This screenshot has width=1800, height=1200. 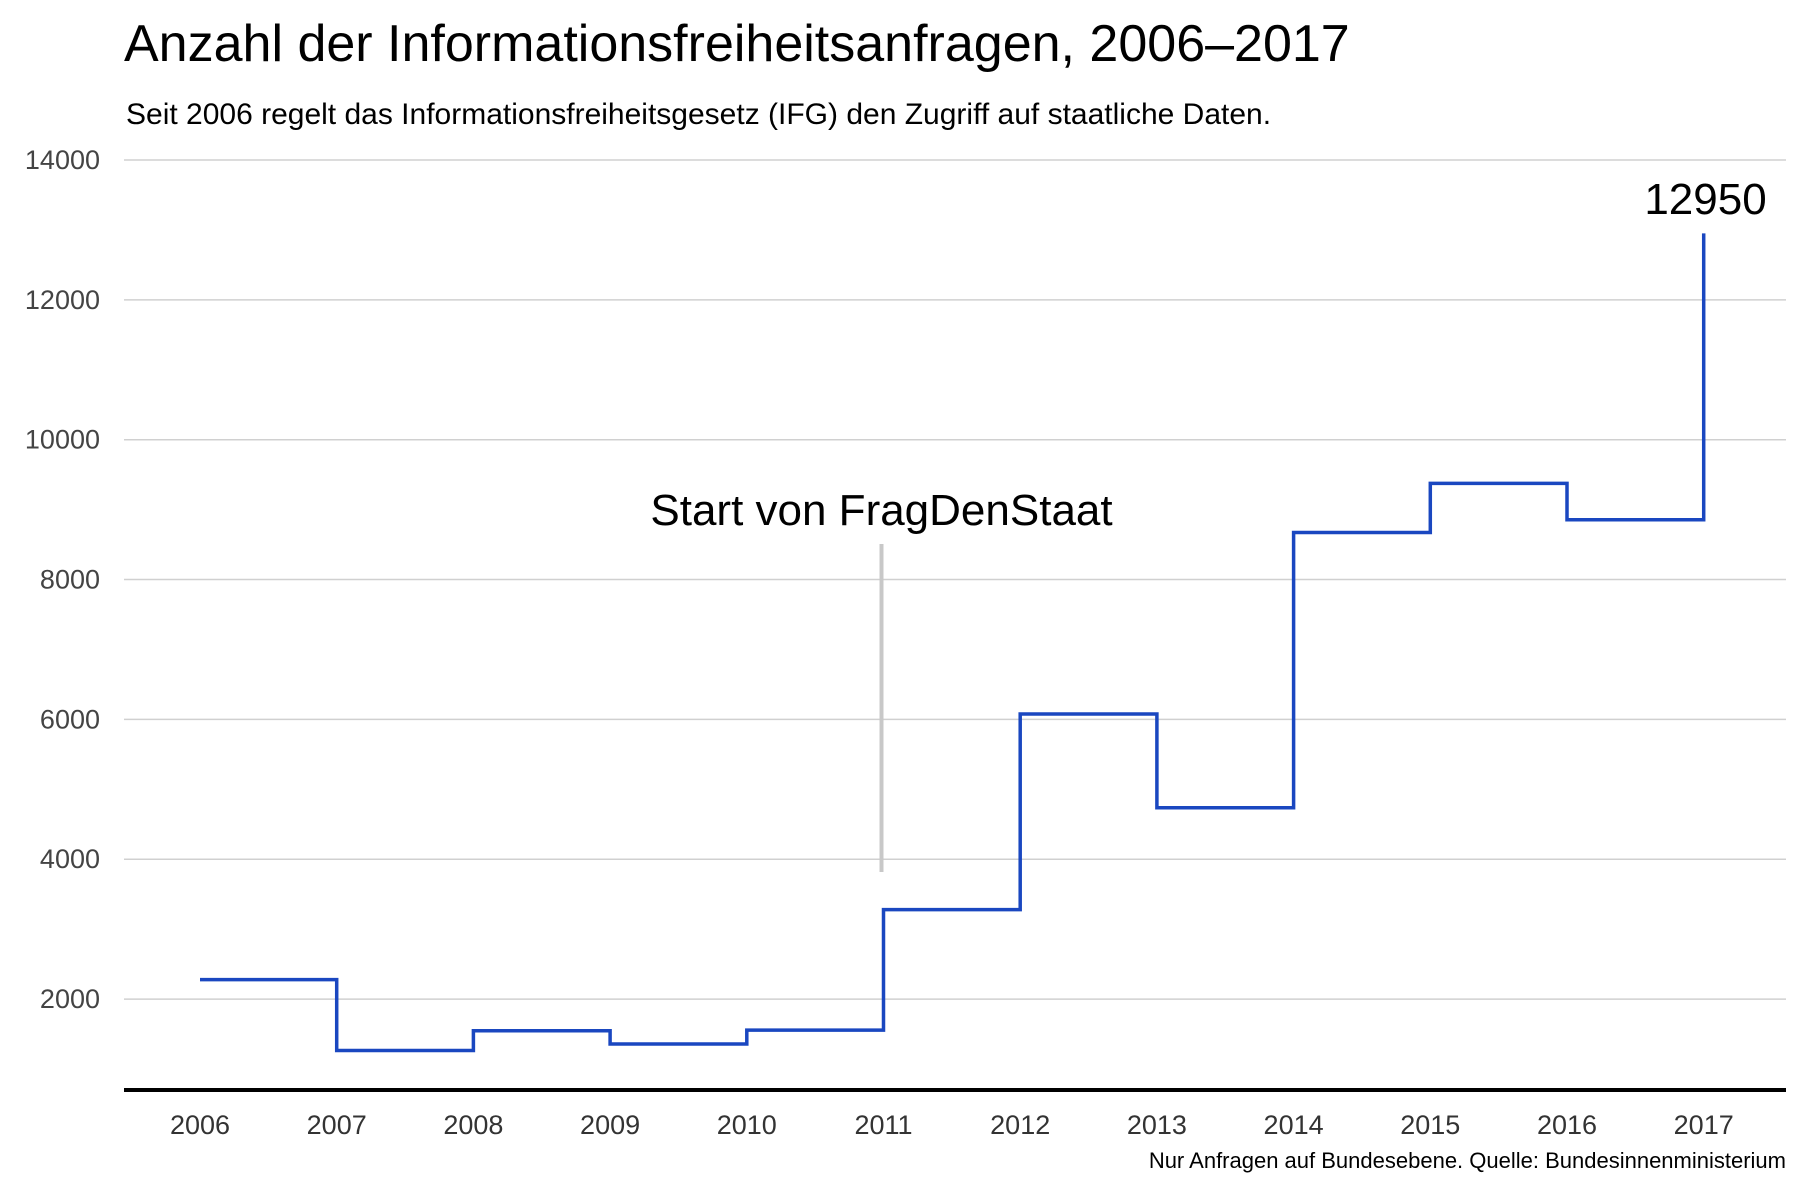 I want to click on x-tick-label: 2008, so click(x=473, y=1125).